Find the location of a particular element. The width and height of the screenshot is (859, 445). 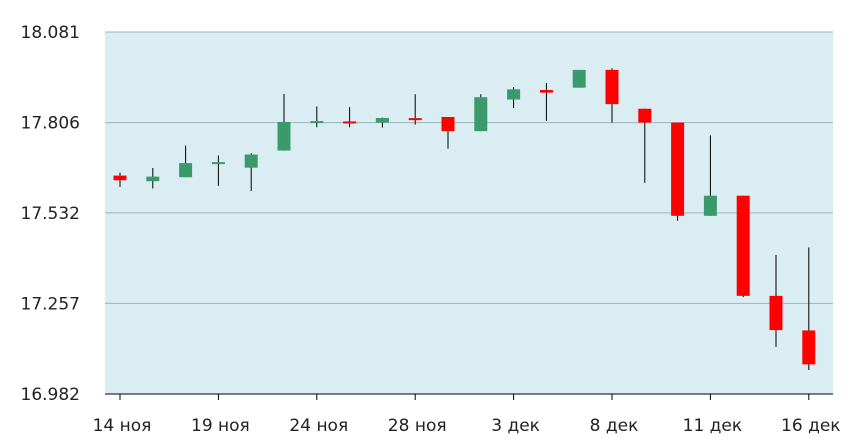

y-tick-label: 16.982 is located at coordinates (50, 395).